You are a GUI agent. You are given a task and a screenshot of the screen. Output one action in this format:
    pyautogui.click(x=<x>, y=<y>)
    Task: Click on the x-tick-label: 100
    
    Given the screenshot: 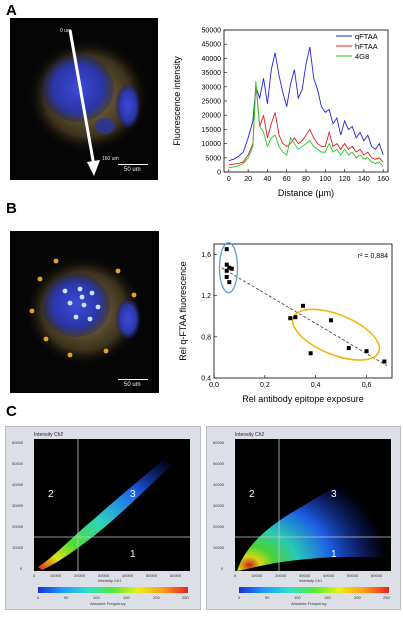 What is the action you would take?
    pyautogui.click(x=325, y=179)
    